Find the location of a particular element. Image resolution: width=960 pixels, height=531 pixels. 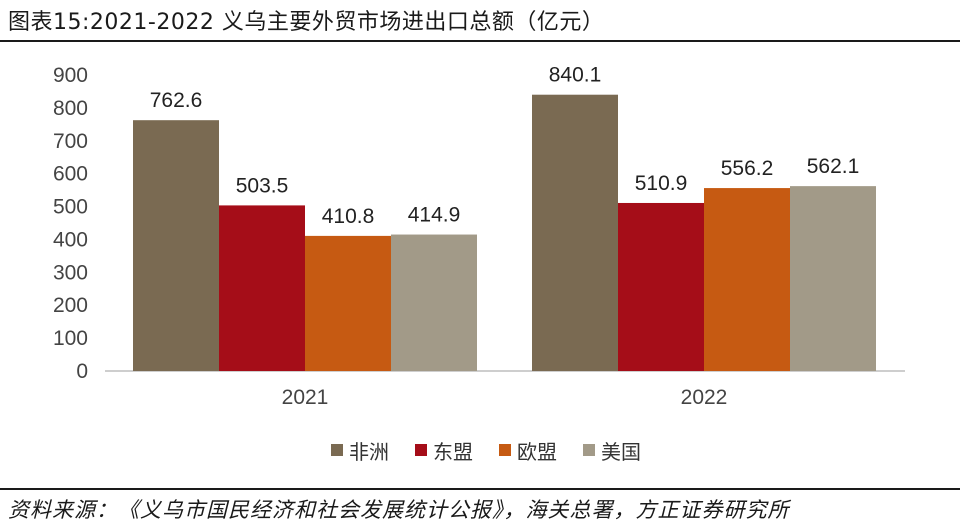

bar-美国-2022 is located at coordinates (833, 278).